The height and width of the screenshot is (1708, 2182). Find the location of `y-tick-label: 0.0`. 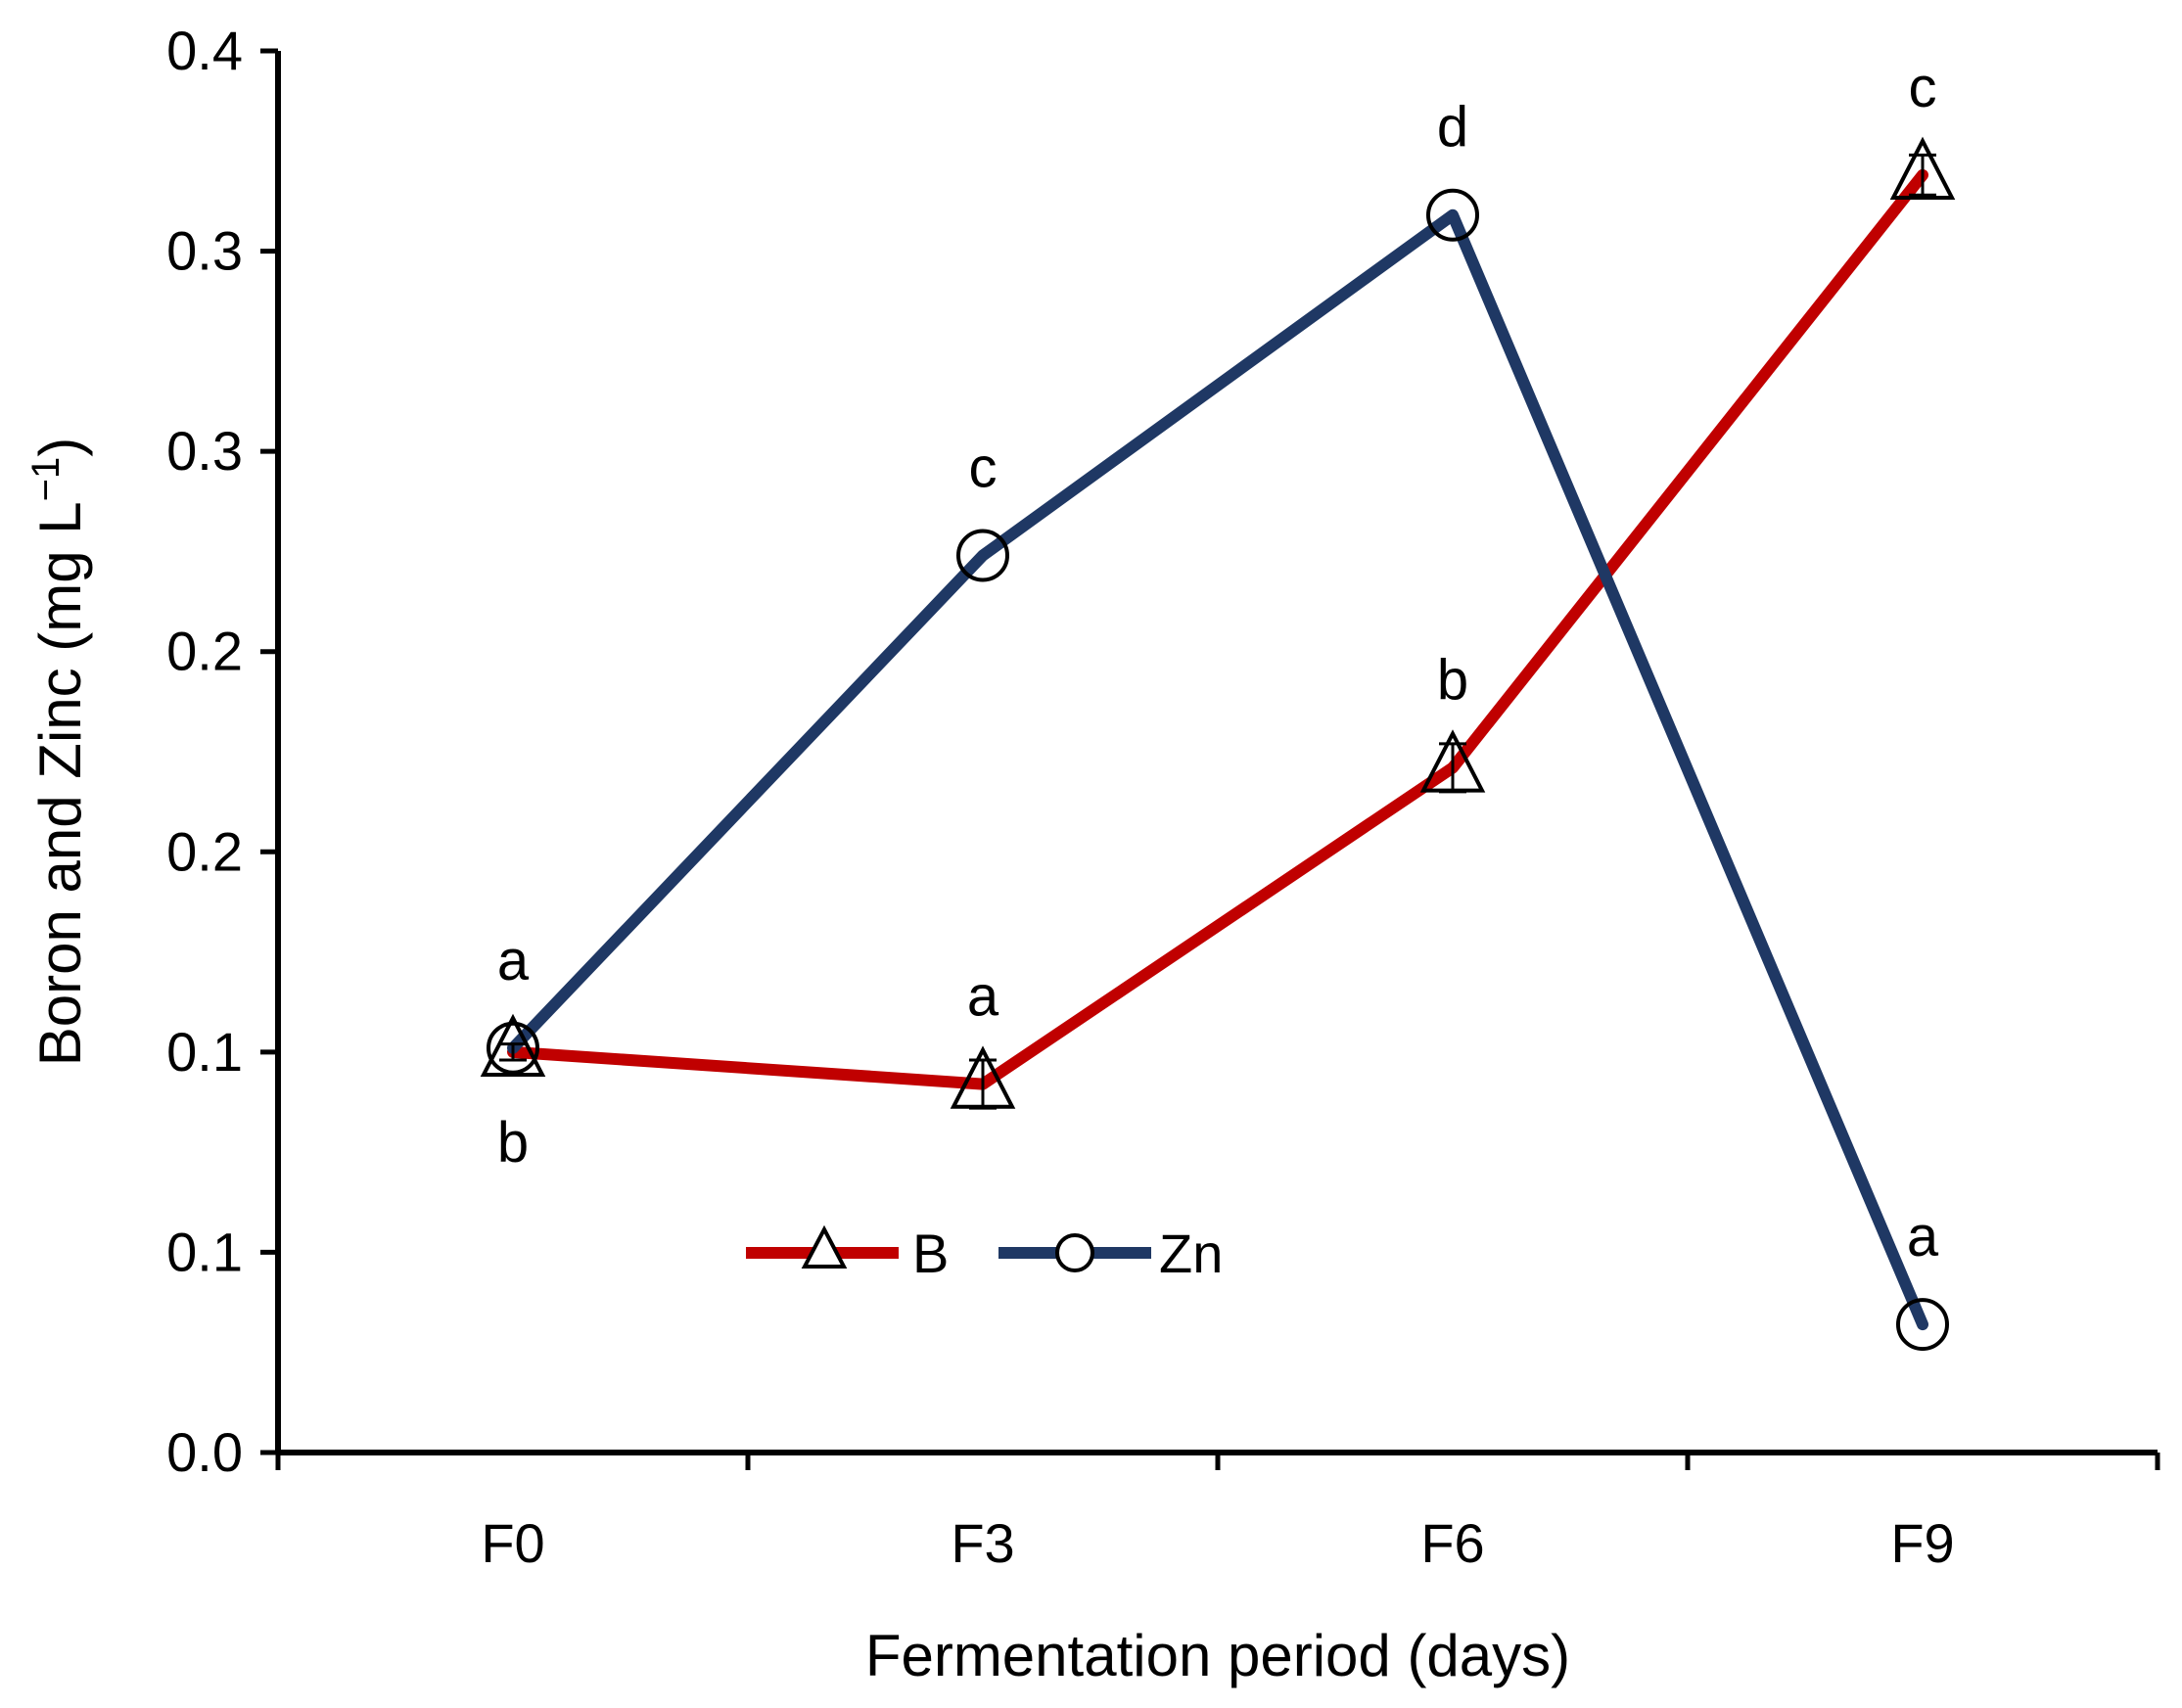

y-tick-label: 0.0 is located at coordinates (204, 1452).